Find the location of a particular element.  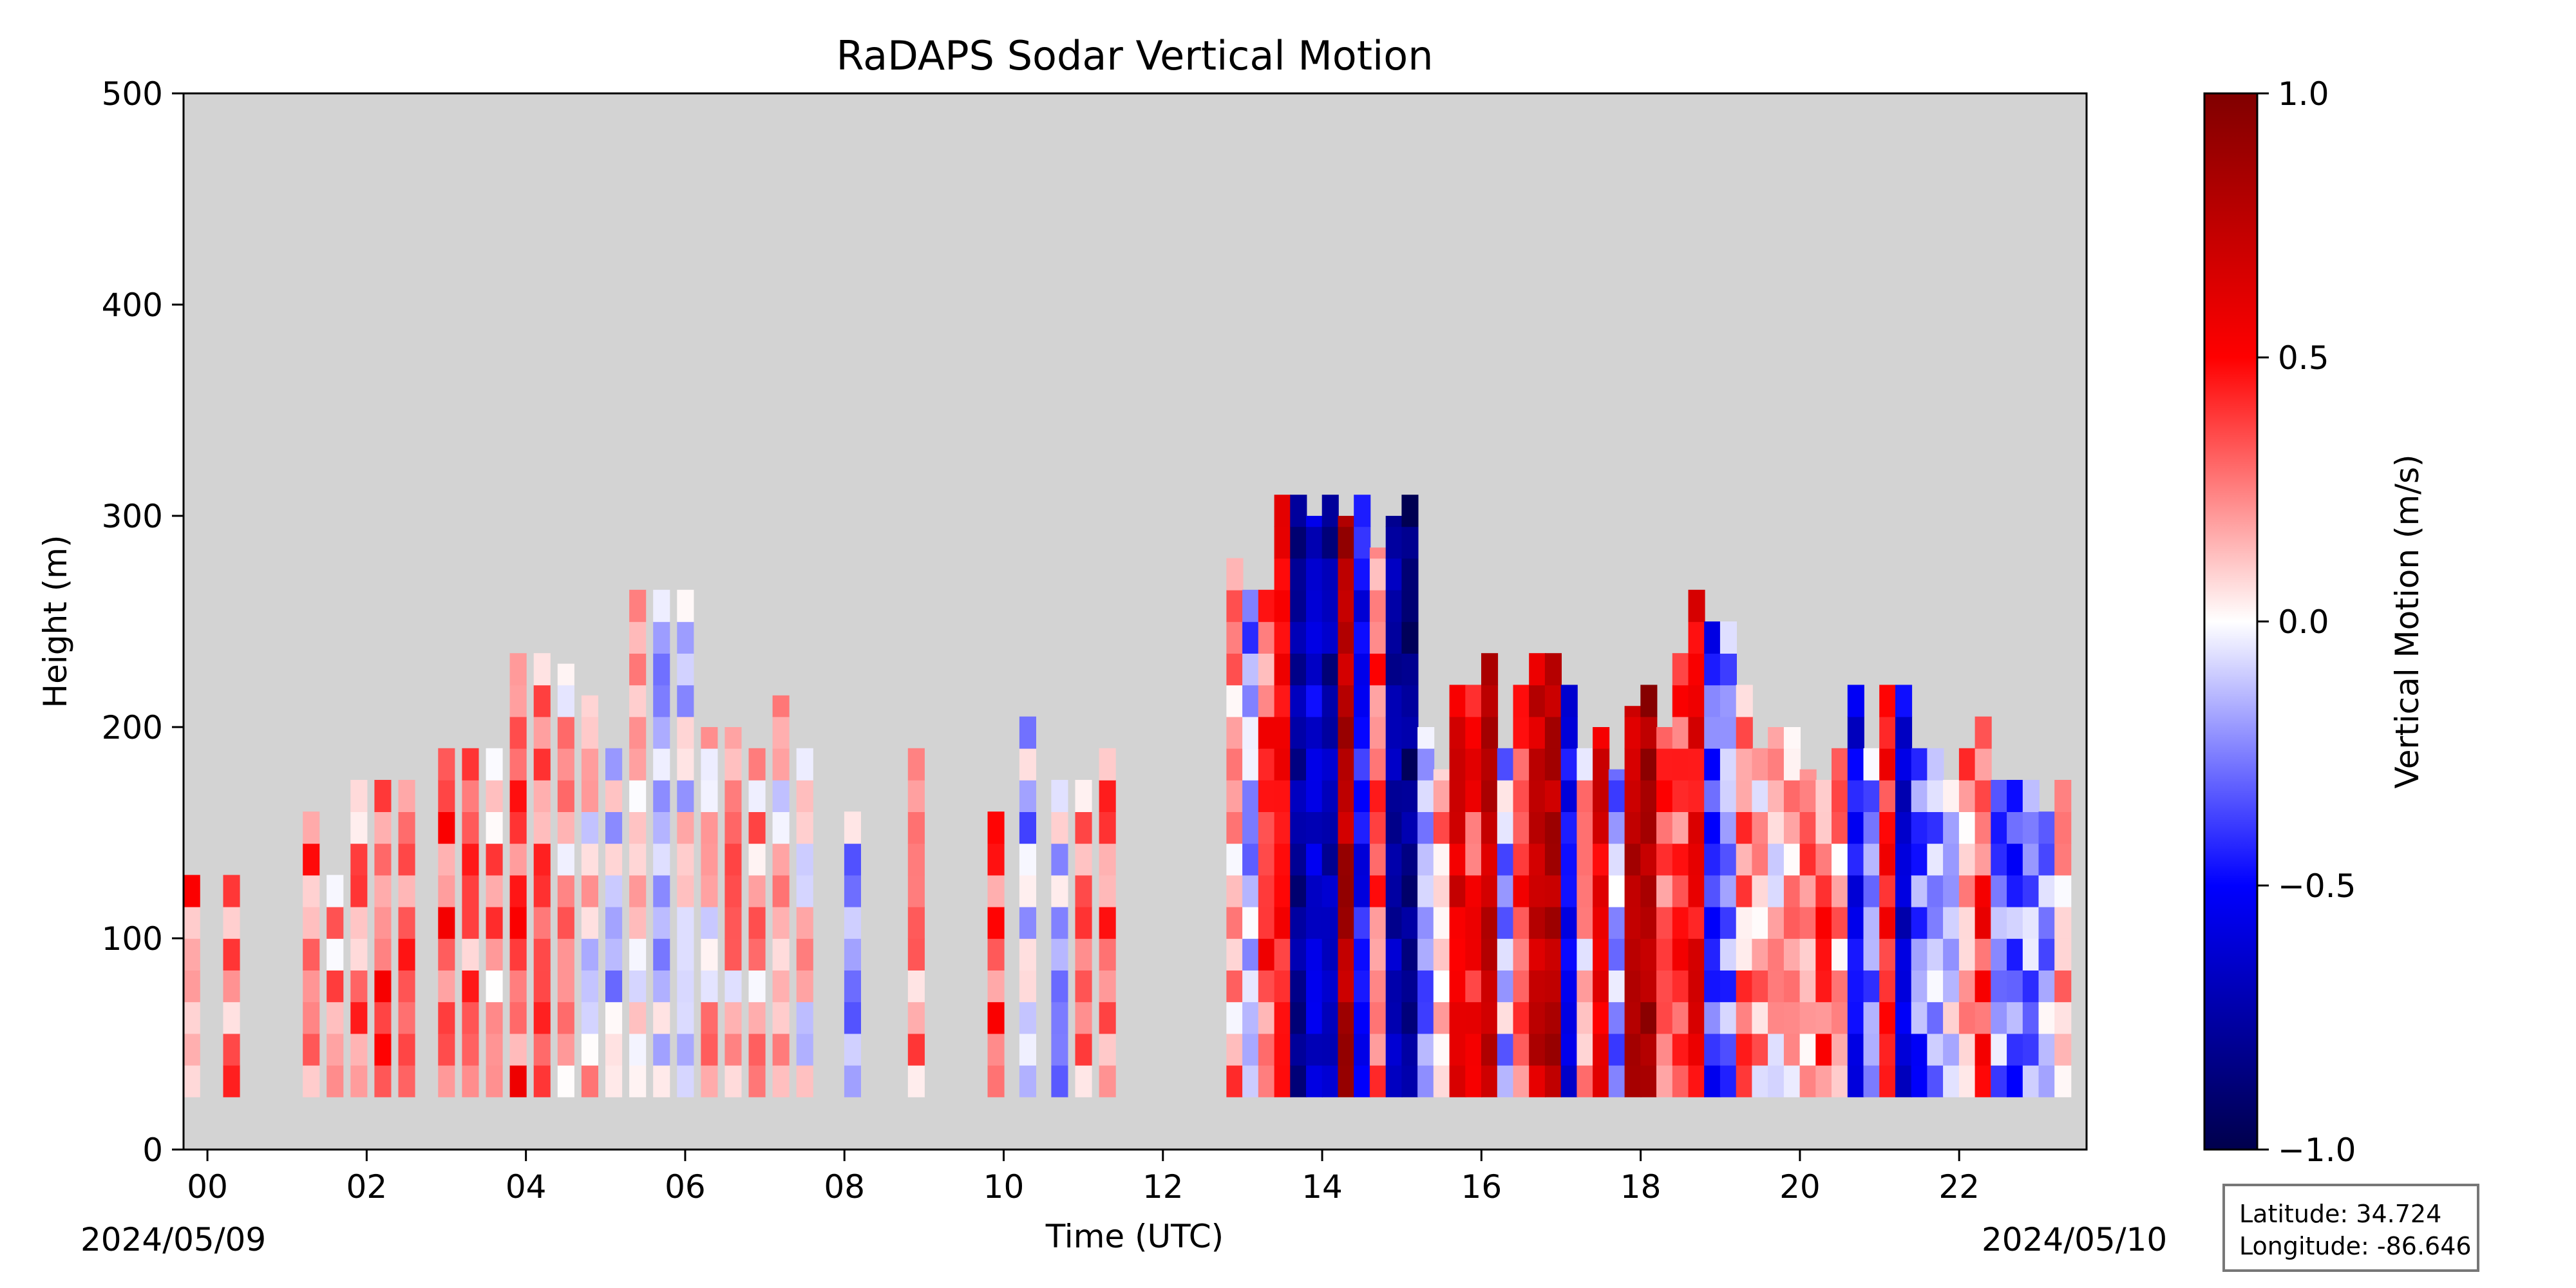

end-date-label: 2024/05/10 is located at coordinates (2074, 1239).